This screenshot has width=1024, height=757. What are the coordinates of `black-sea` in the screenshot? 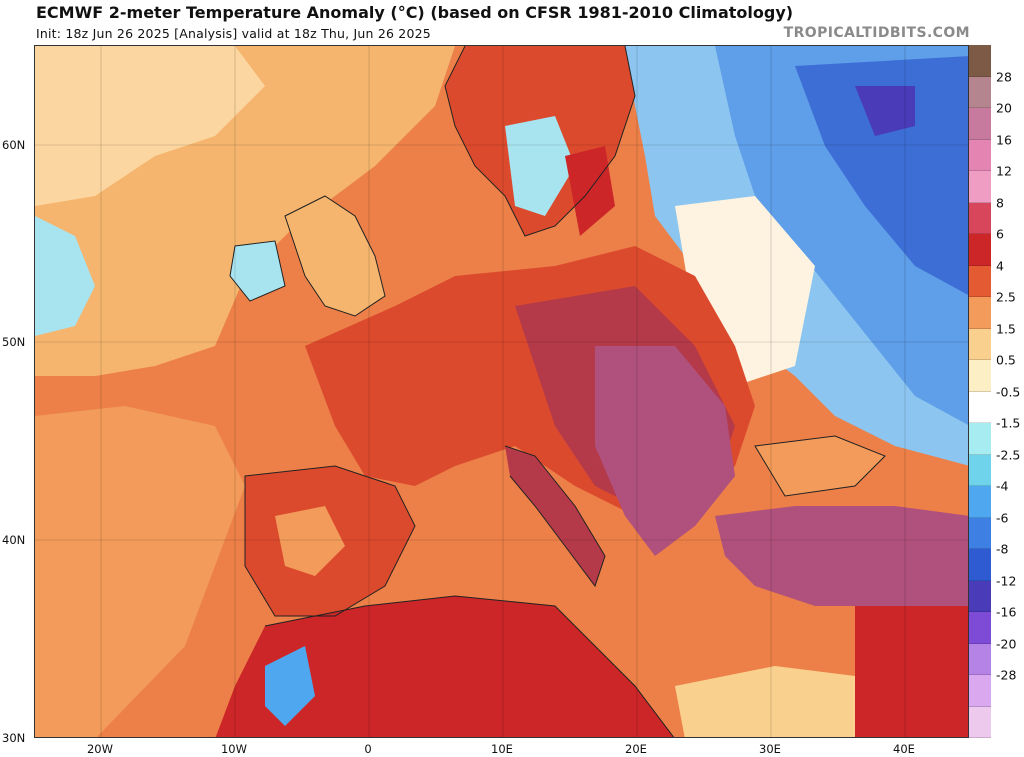 It's located at (820, 466).